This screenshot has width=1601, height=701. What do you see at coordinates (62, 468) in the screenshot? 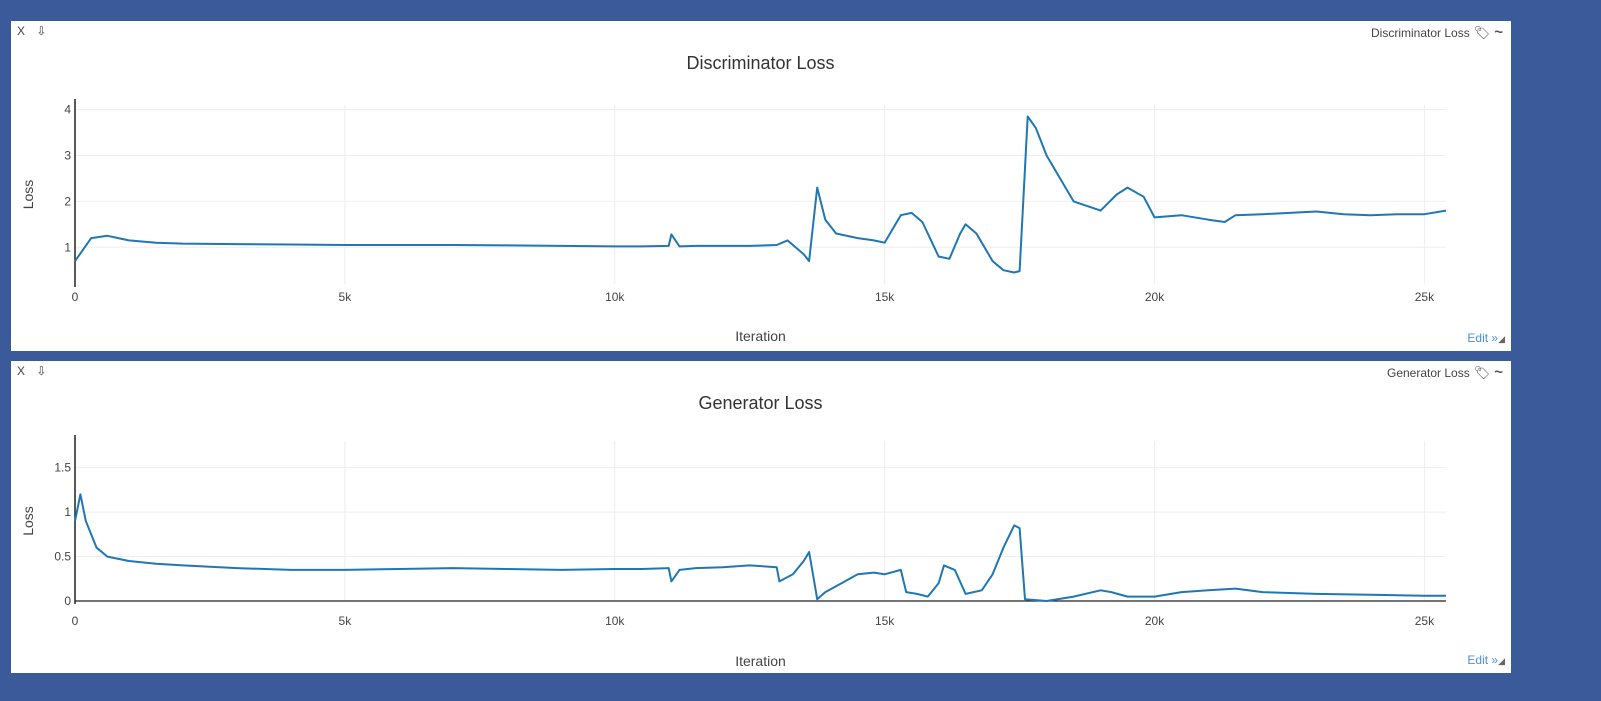
I see `y-tick-label: 1.5` at bounding box center [62, 468].